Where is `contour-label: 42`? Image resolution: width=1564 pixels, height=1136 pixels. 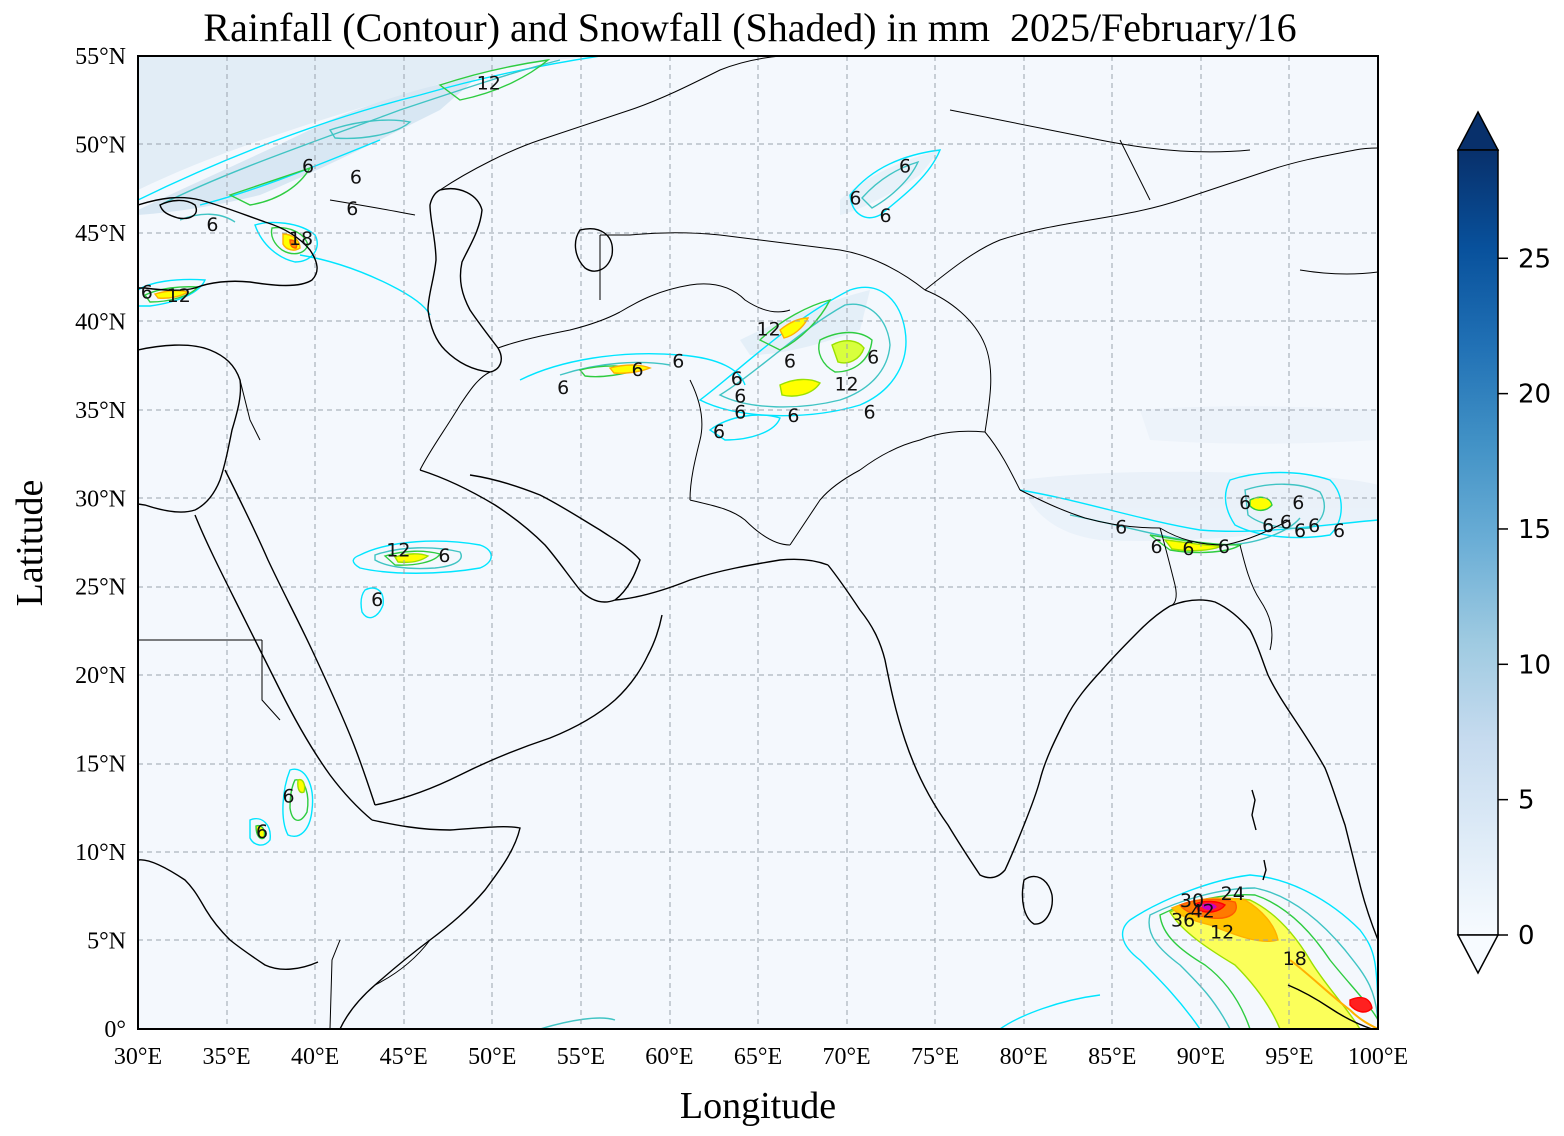
contour-label: 42 is located at coordinates (1203, 911).